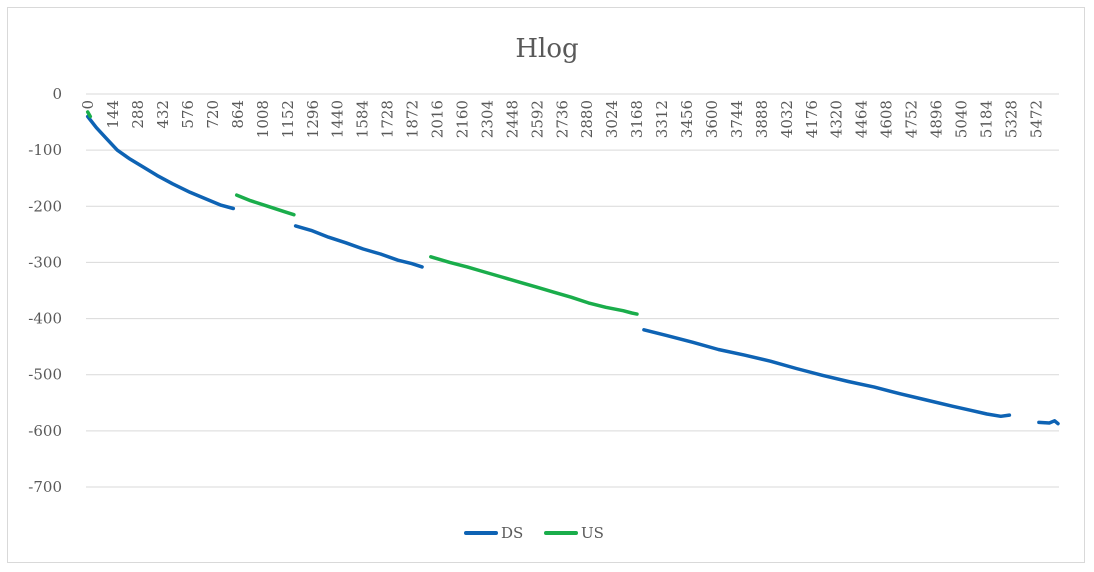  I want to click on x-tick-label: 2448, so click(512, 119).